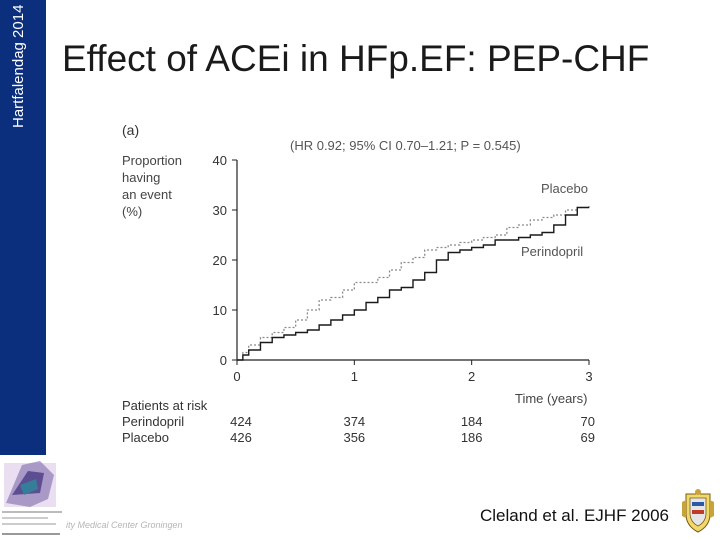 The width and height of the screenshot is (720, 540). What do you see at coordinates (152, 160) in the screenshot?
I see `ylabel-line-1: Proportion` at bounding box center [152, 160].